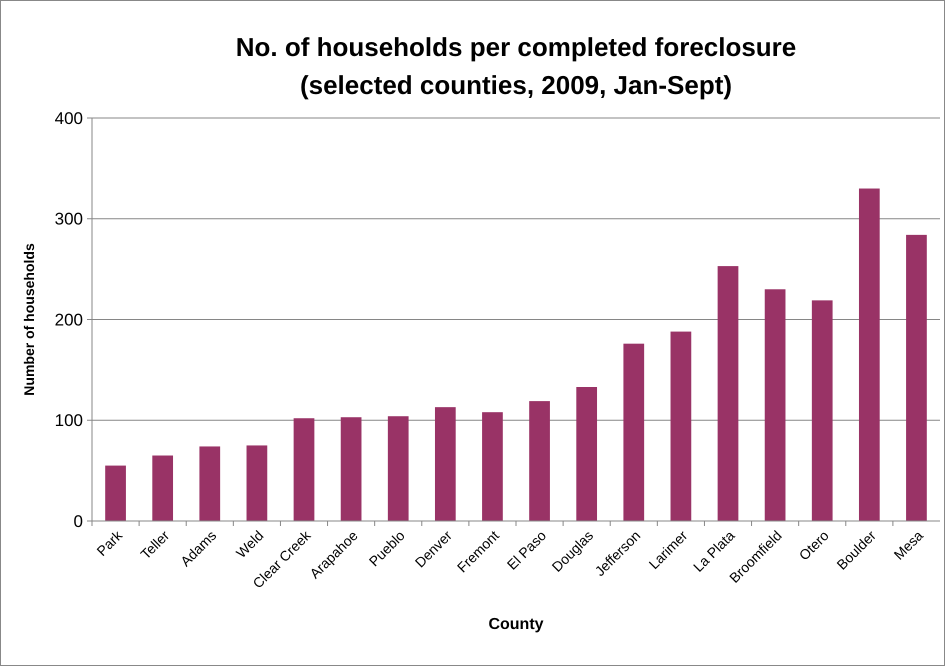  What do you see at coordinates (68, 420) in the screenshot?
I see `y-tick-label: 100` at bounding box center [68, 420].